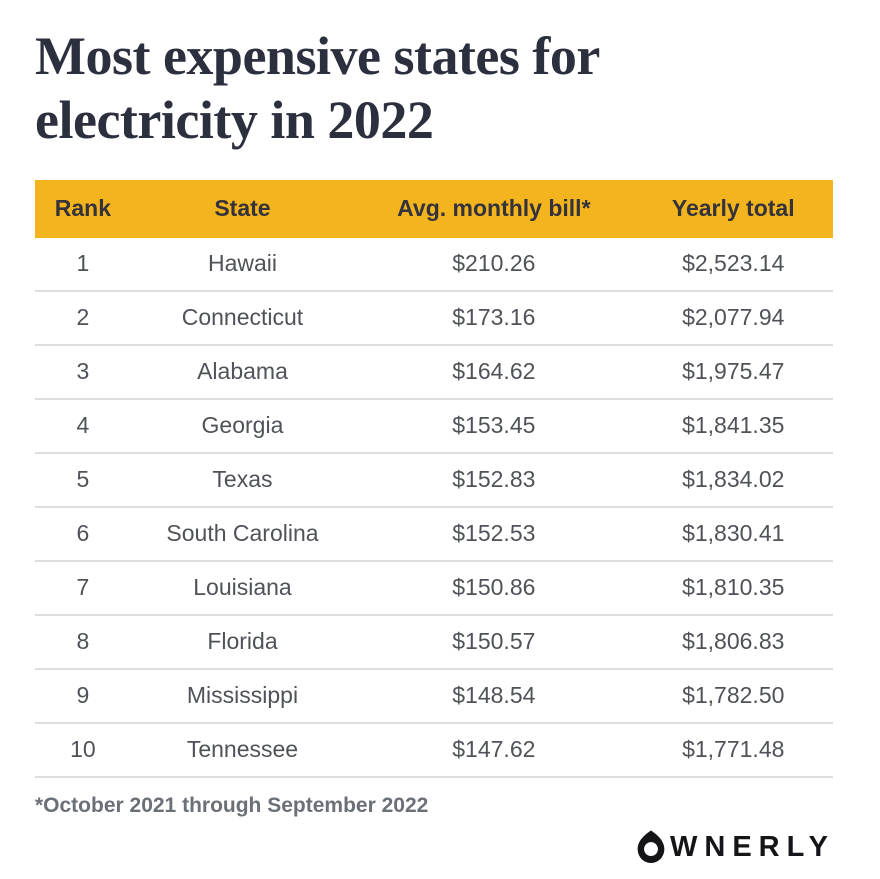 The width and height of the screenshot is (880, 879). What do you see at coordinates (733, 588) in the screenshot?
I see `cell-yearly: $1,810.35` at bounding box center [733, 588].